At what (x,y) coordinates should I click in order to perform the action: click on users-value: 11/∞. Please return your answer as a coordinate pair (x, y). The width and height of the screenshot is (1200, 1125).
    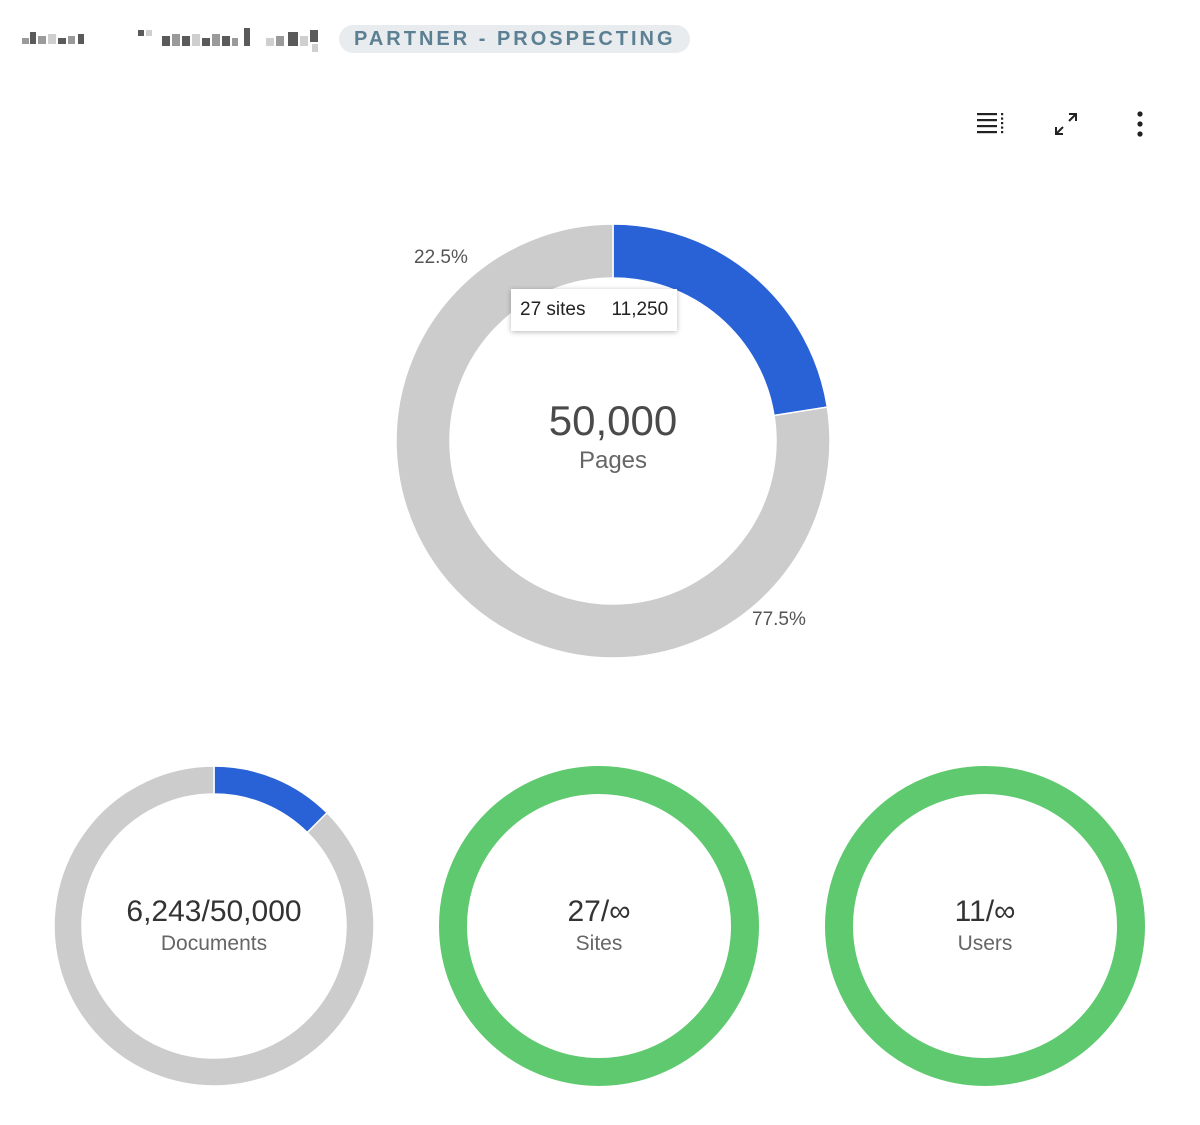
    Looking at the image, I should click on (985, 911).